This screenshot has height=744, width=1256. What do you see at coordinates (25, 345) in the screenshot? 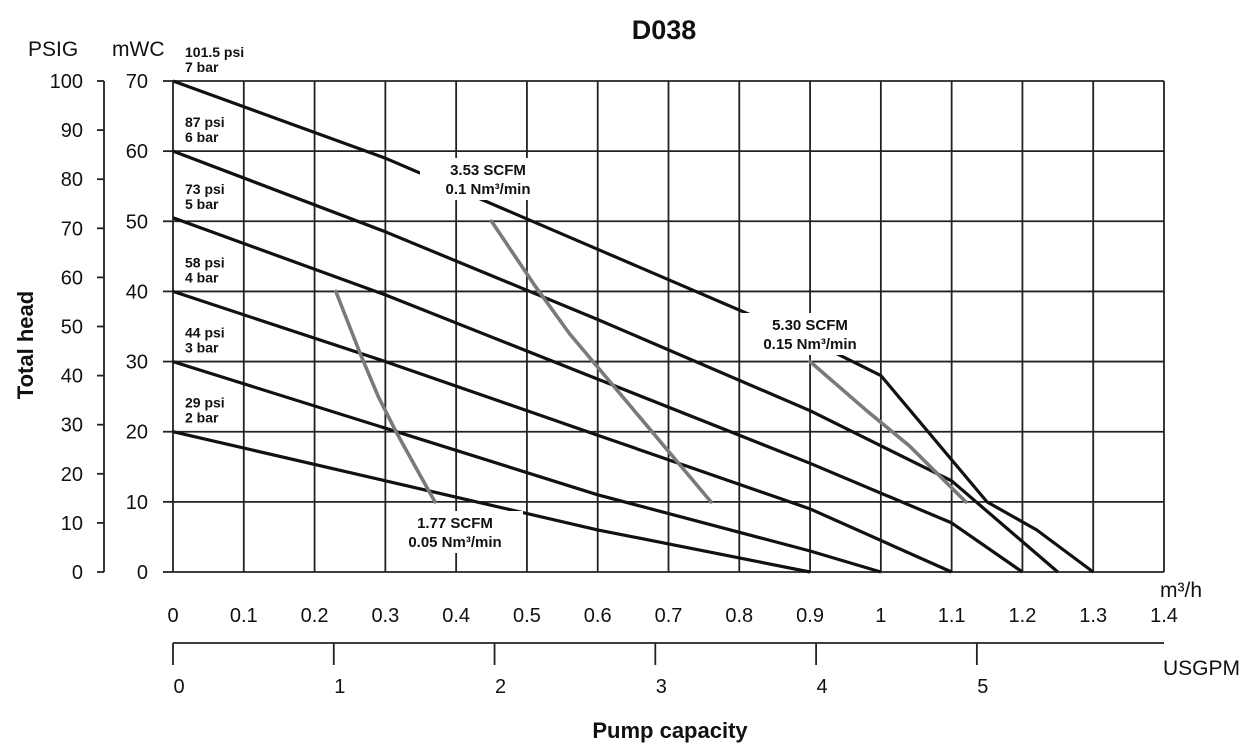
I see `y-axis-label: Total head` at bounding box center [25, 345].